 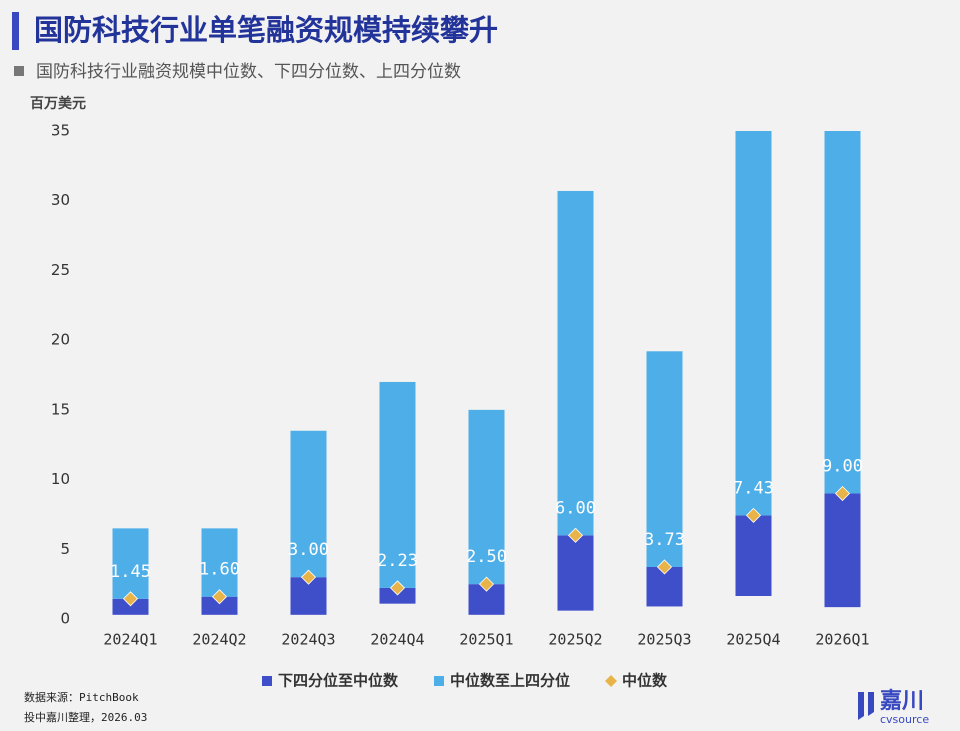 I want to click on x-tick-label: 2024Q4, so click(x=397, y=640).